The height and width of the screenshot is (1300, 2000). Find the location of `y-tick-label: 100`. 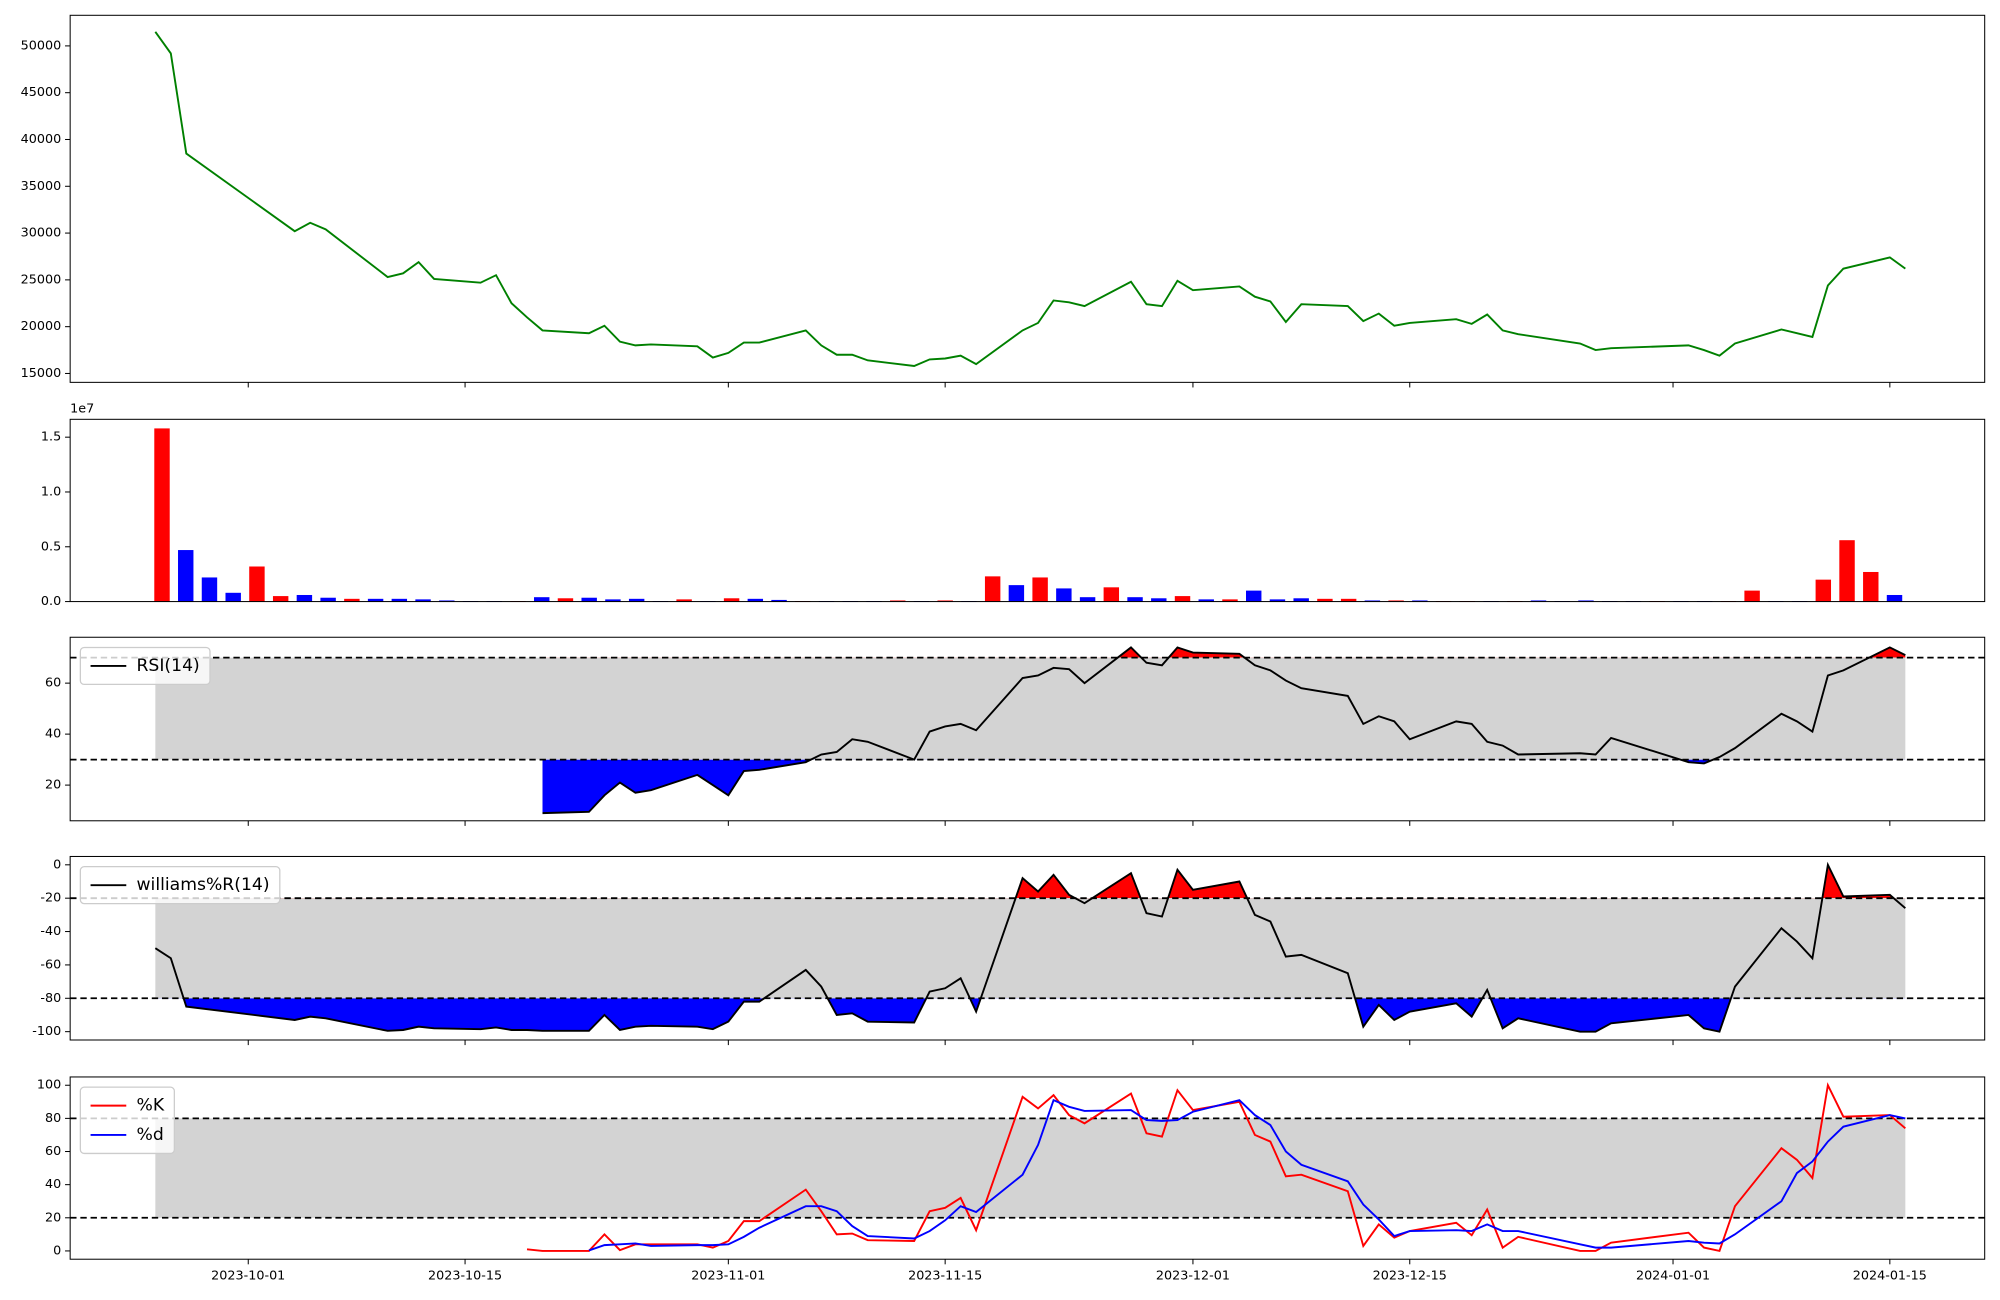

y-tick-label: 100 is located at coordinates (49, 1085).